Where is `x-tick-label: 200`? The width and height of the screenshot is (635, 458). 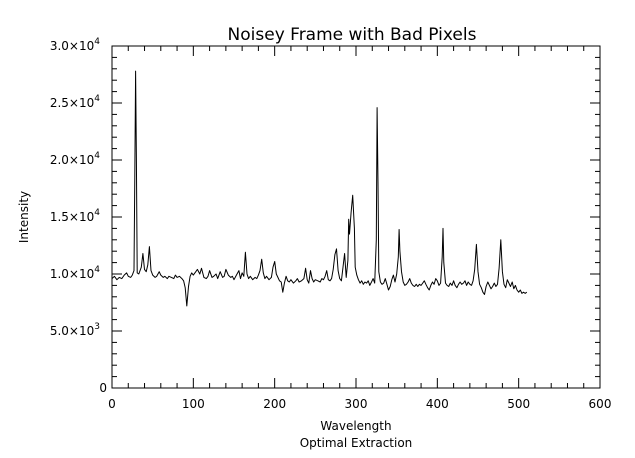
x-tick-label: 200 is located at coordinates (274, 404).